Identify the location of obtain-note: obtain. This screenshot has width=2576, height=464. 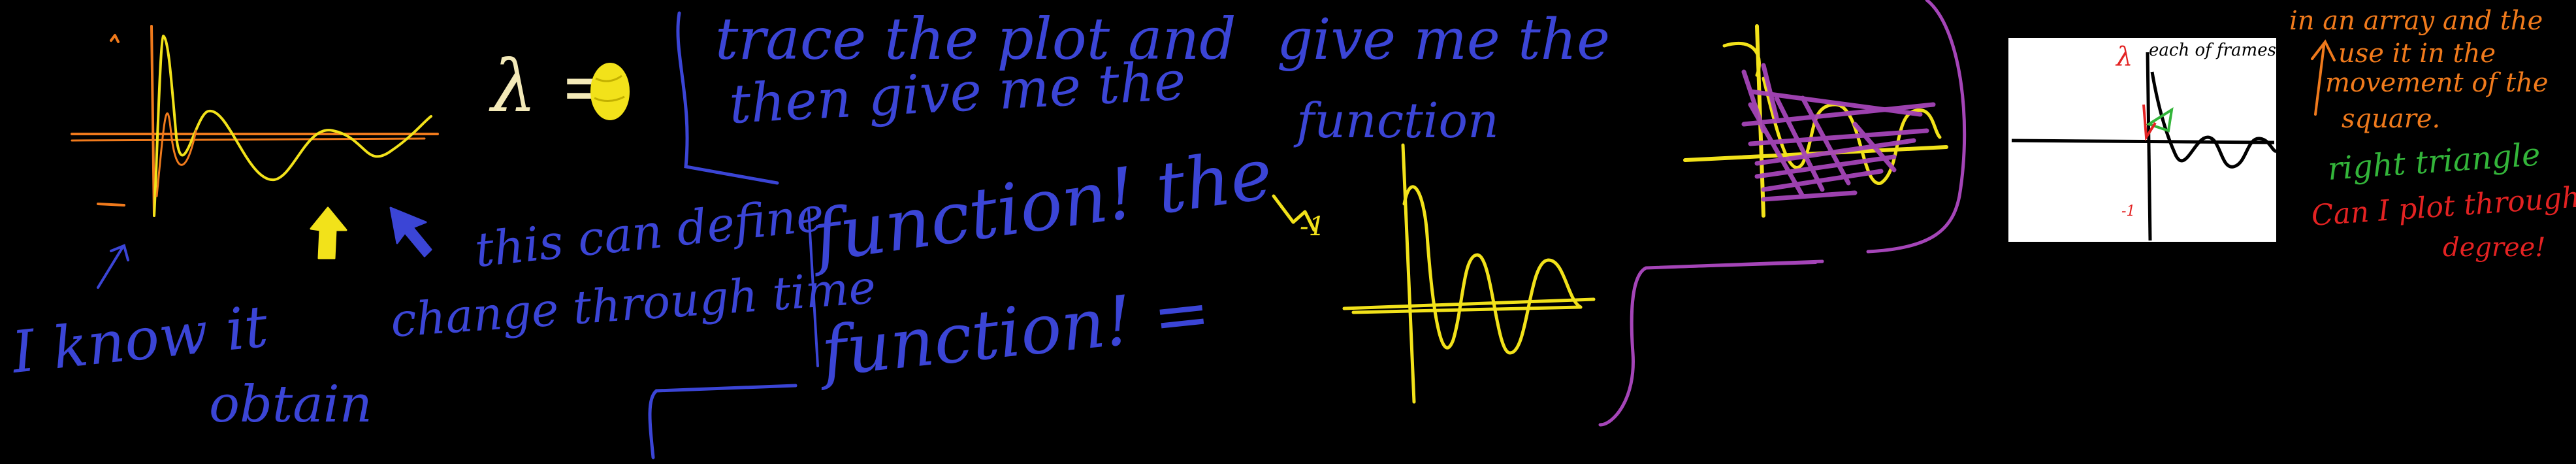
(290, 404).